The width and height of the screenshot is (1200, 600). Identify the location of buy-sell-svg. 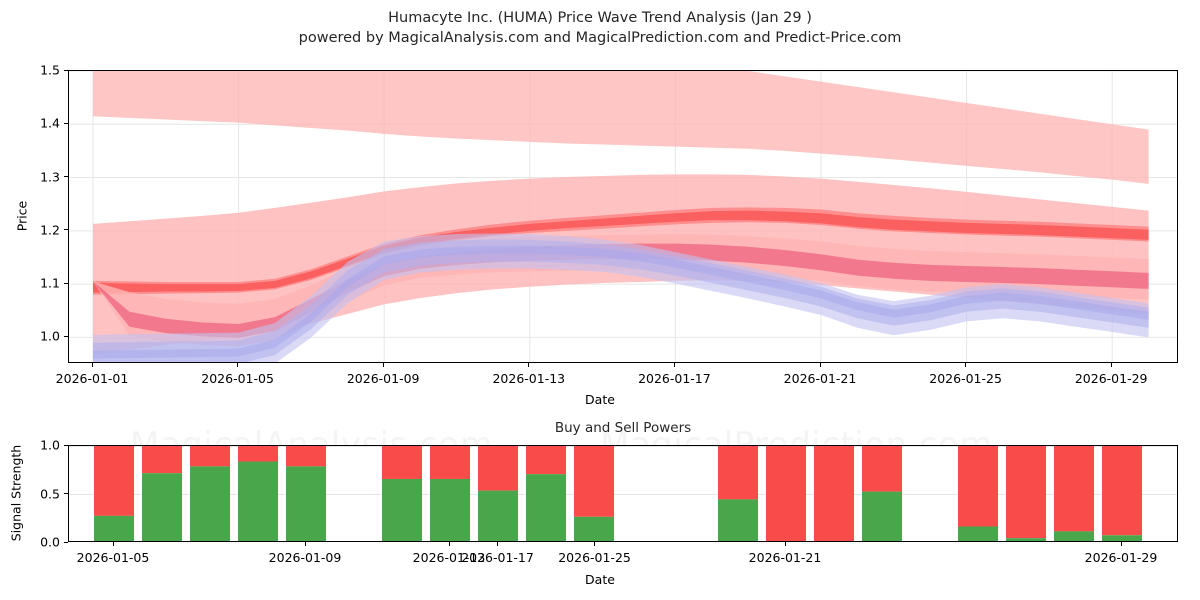
(623, 493).